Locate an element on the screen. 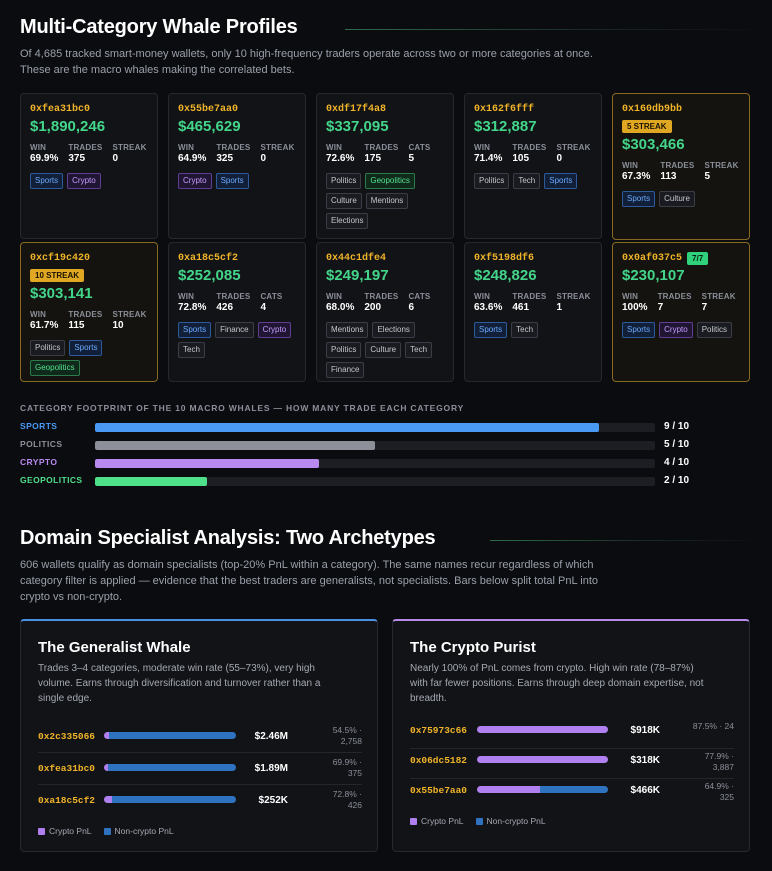  wallet-address: 0x162f6fff is located at coordinates (504, 109).